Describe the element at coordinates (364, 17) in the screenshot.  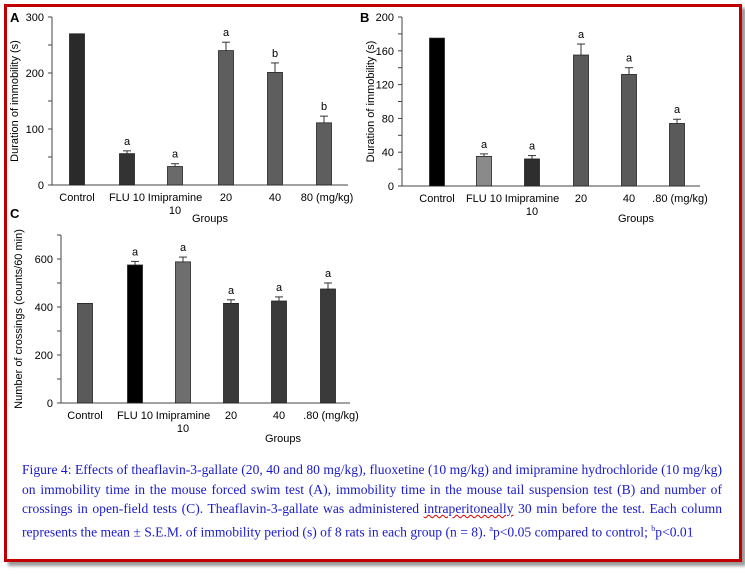
I see `panel-label-B: B` at that location.